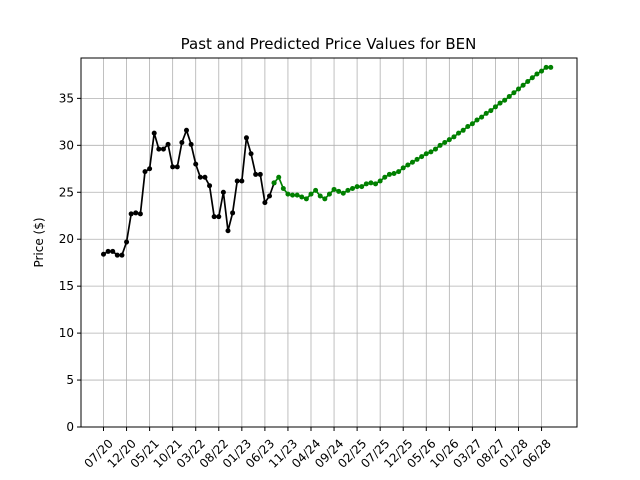 The width and height of the screenshot is (640, 480). Describe the element at coordinates (412, 133) in the screenshot. I see `series-1-line` at that location.